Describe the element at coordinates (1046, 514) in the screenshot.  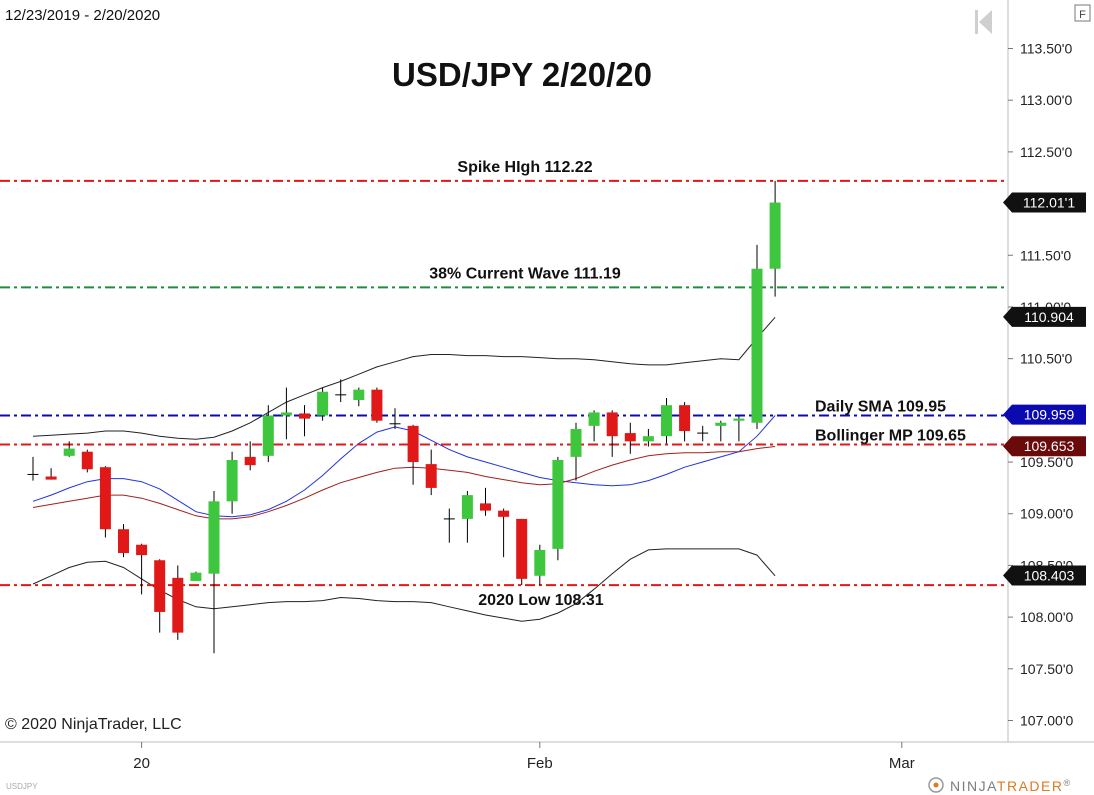
I see `y-tick-label: 109.00'0` at that location.